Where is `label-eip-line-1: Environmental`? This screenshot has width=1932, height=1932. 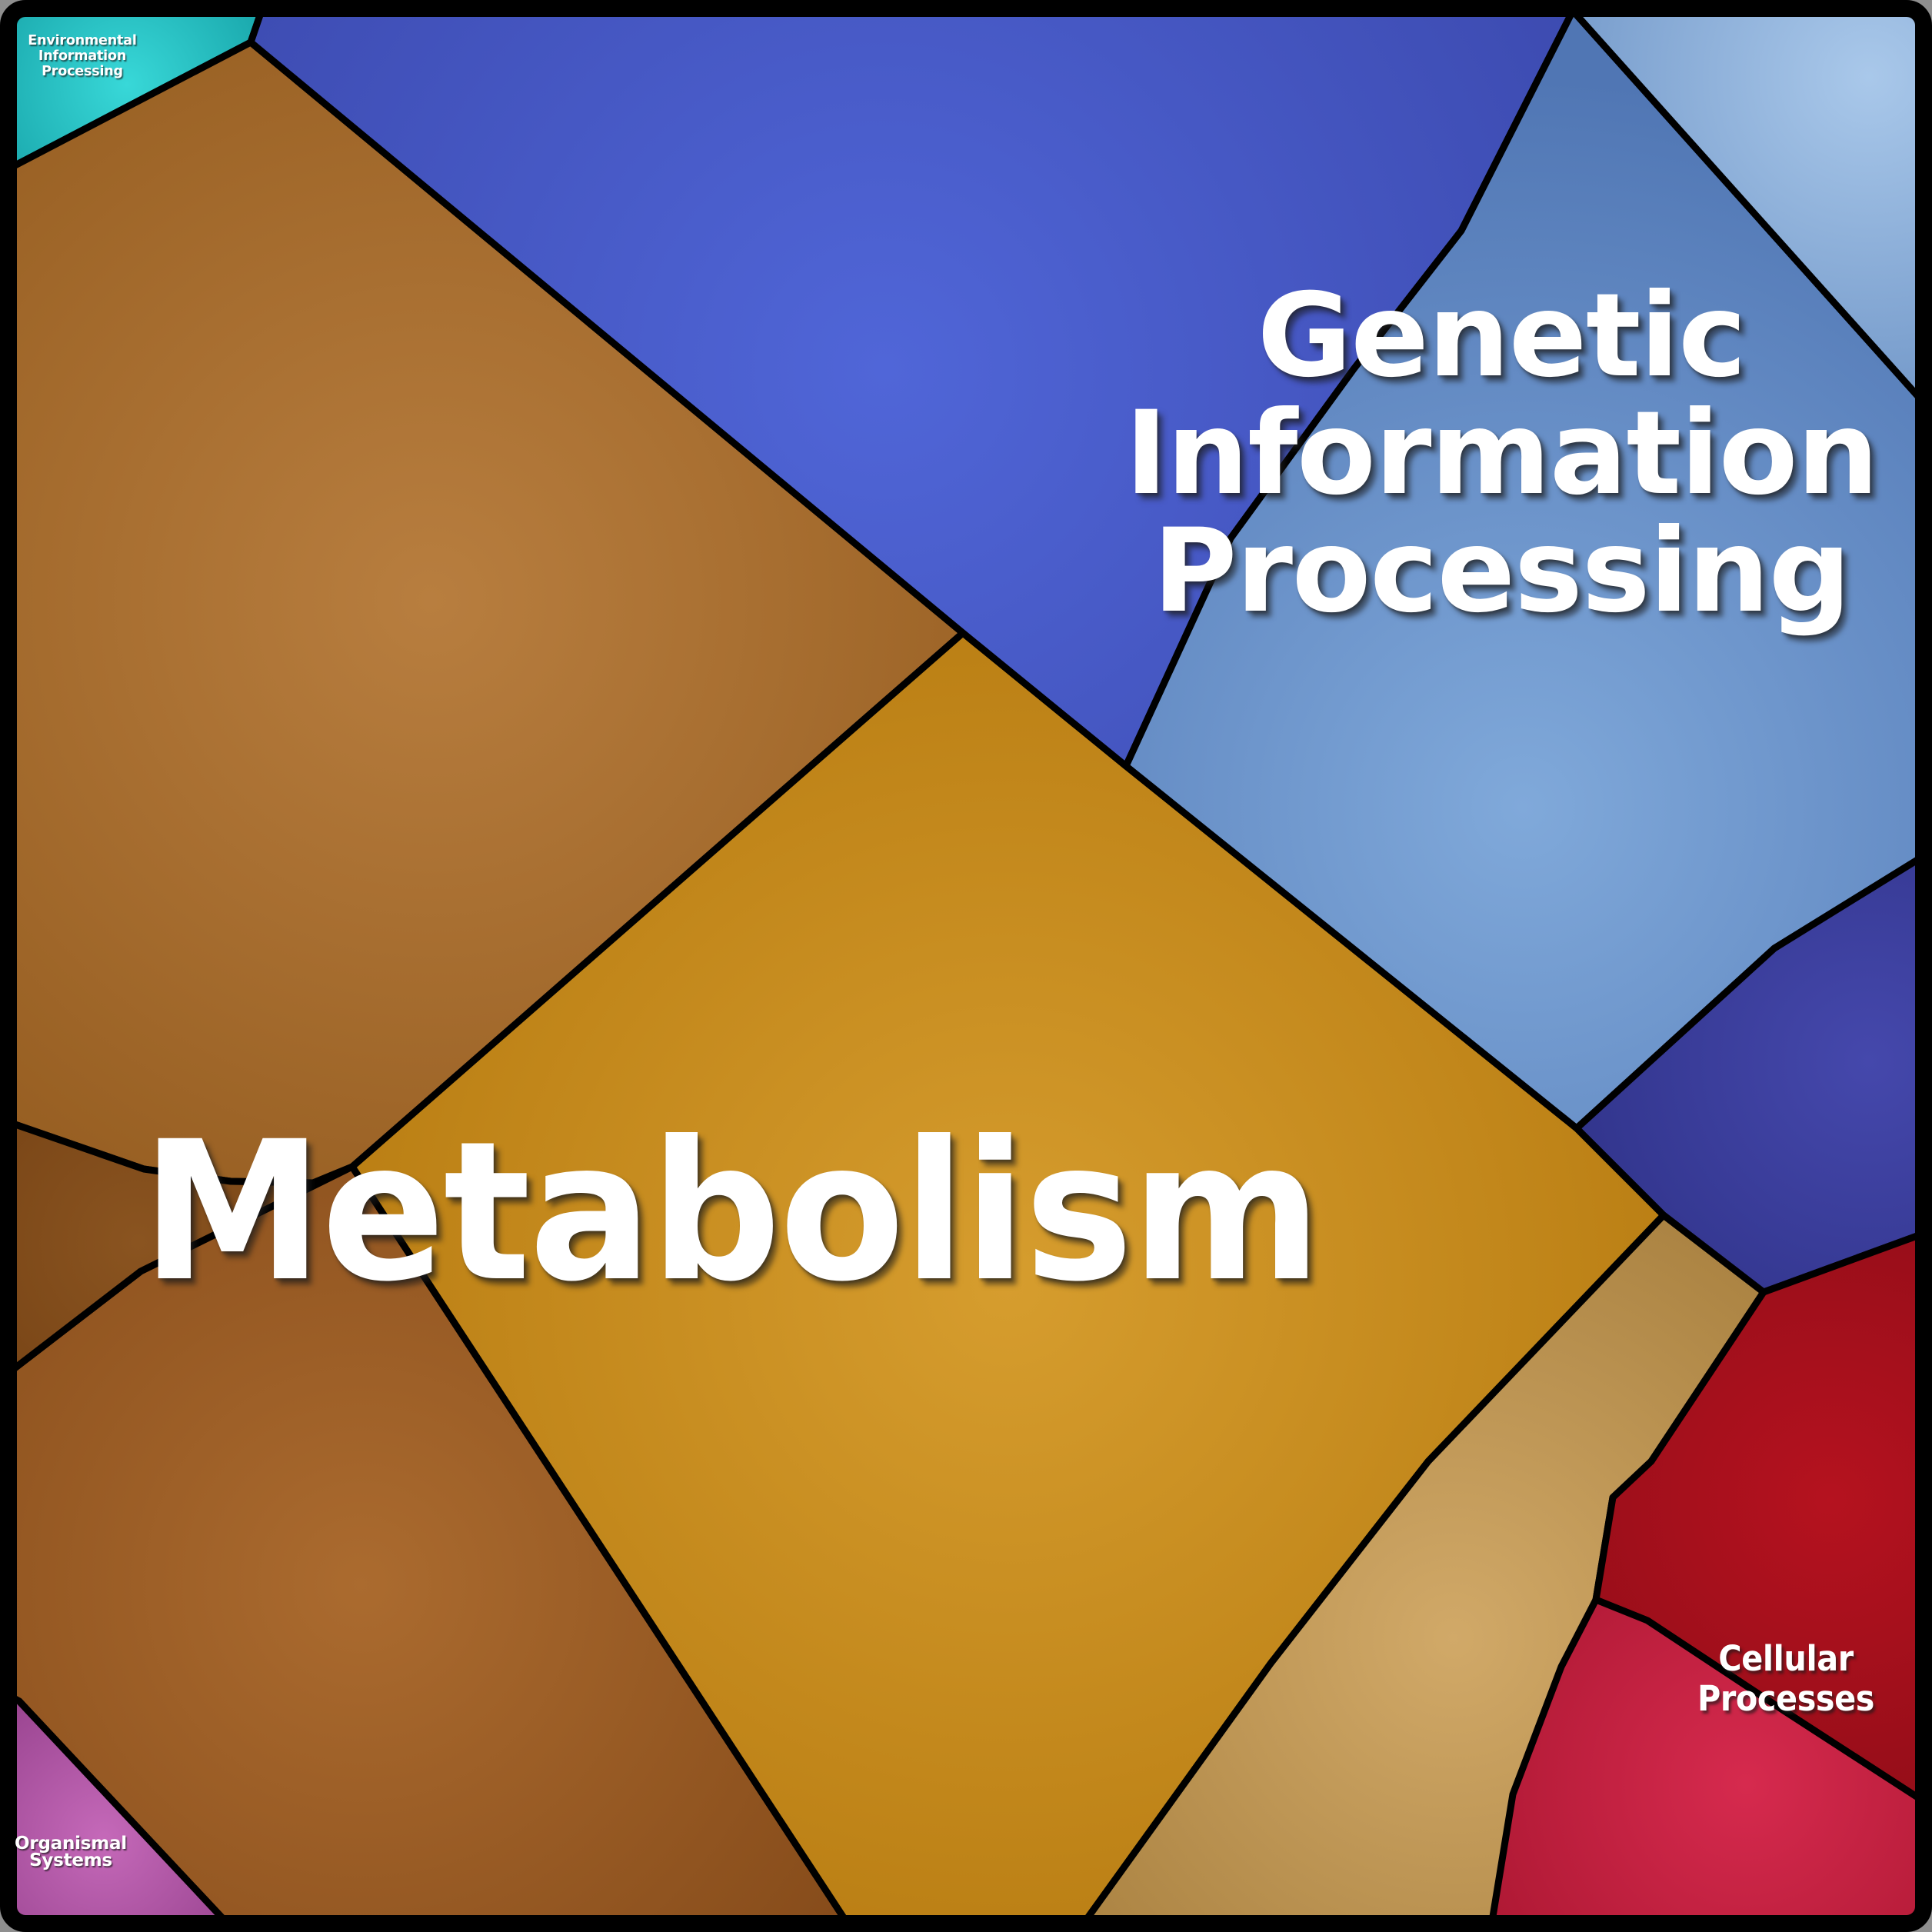
label-eip-line-1: Environmental is located at coordinates (82, 40).